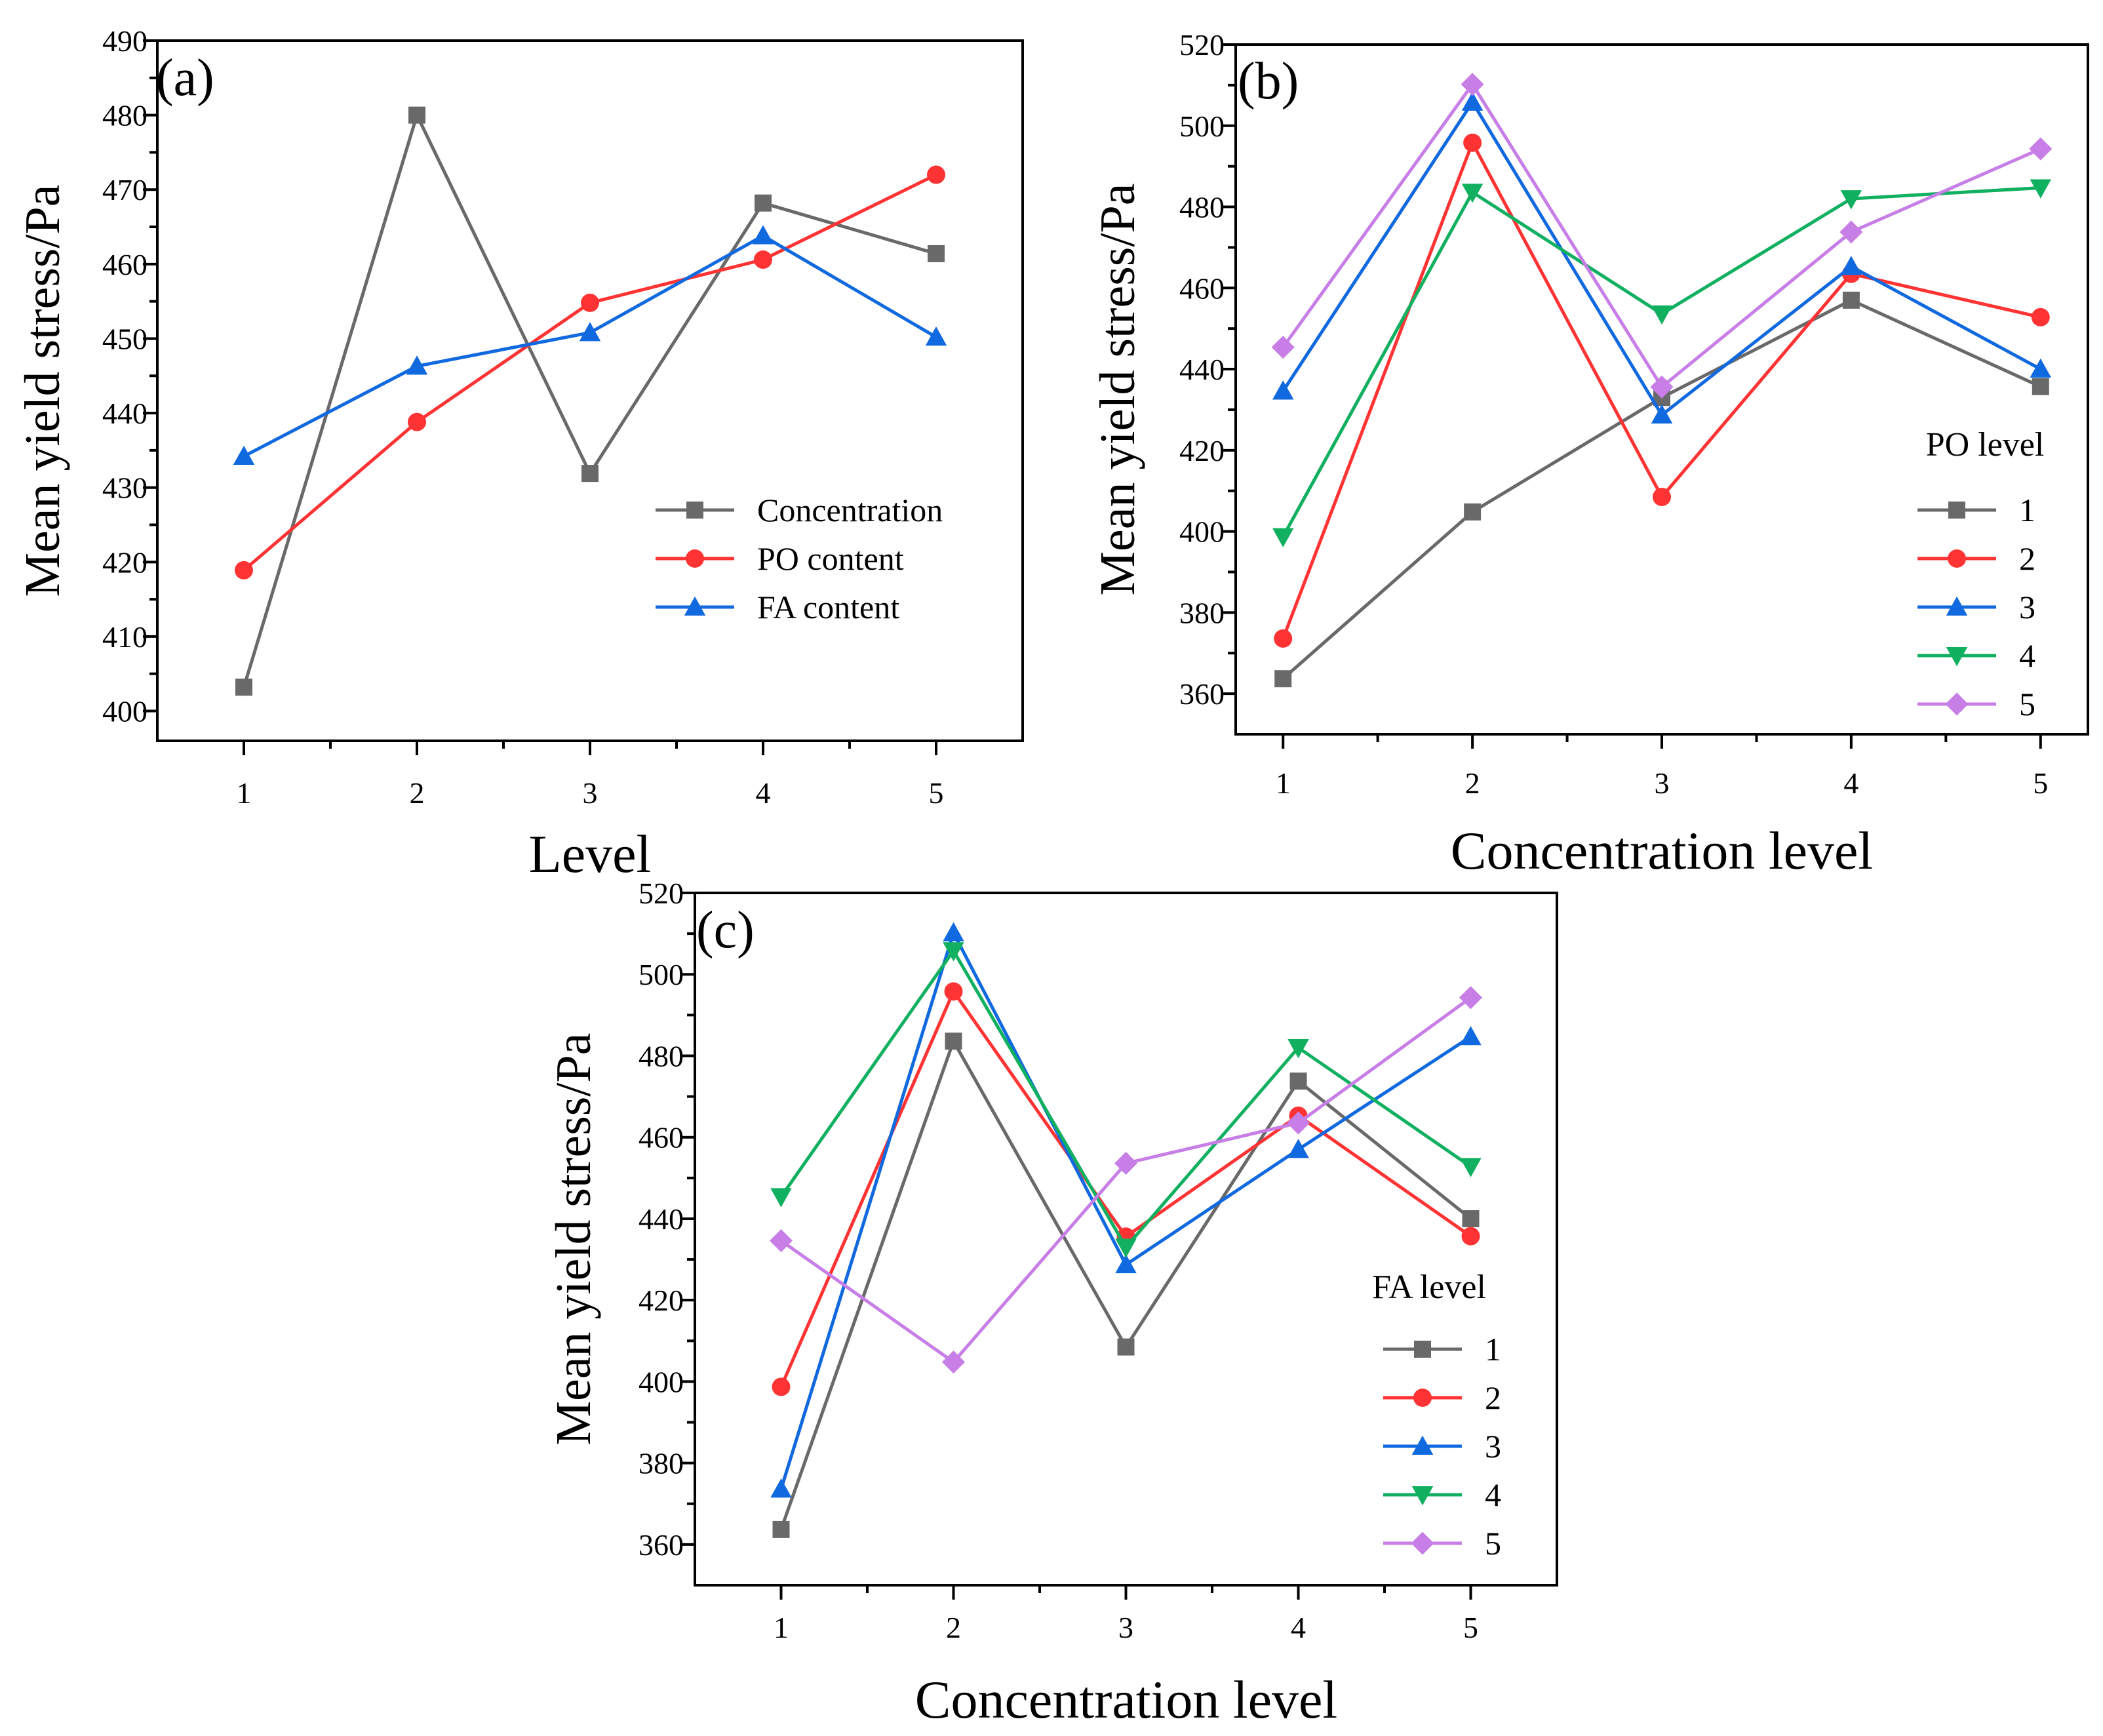  I want to click on y-tick-label: 520, so click(1202, 45).